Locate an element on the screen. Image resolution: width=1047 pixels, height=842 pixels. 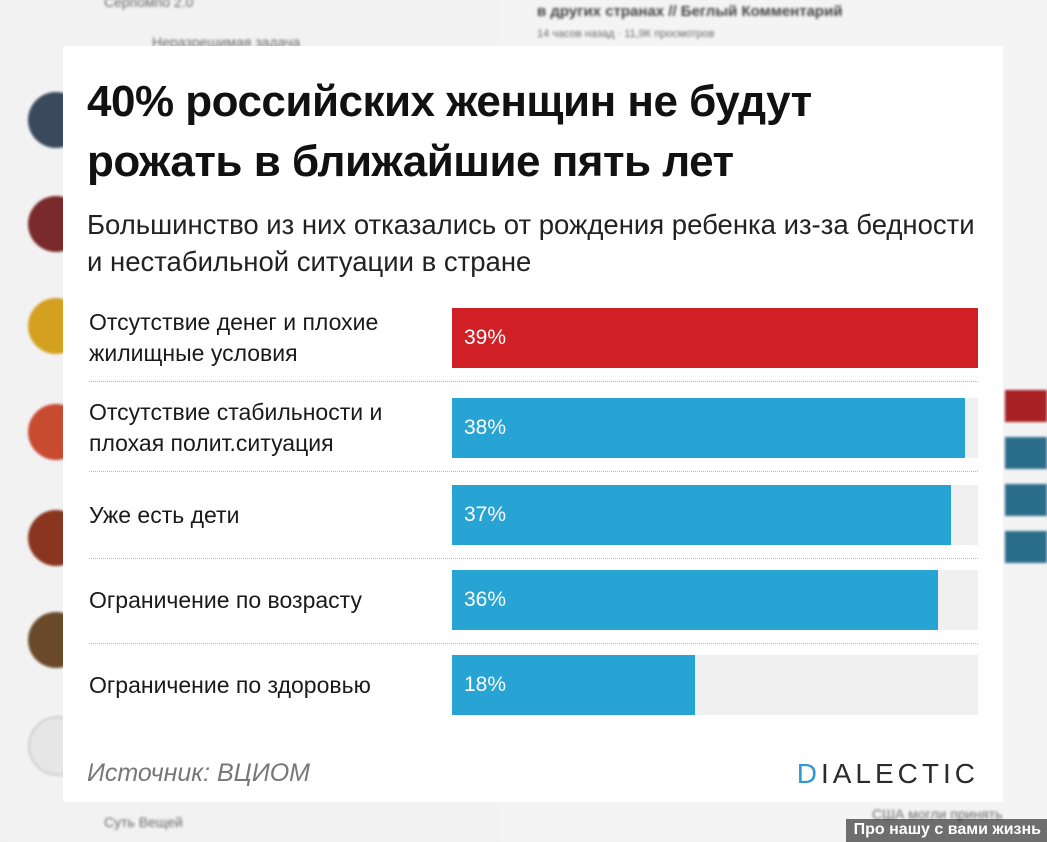
category-label: Ограничение по возрасту is located at coordinates (225, 599).